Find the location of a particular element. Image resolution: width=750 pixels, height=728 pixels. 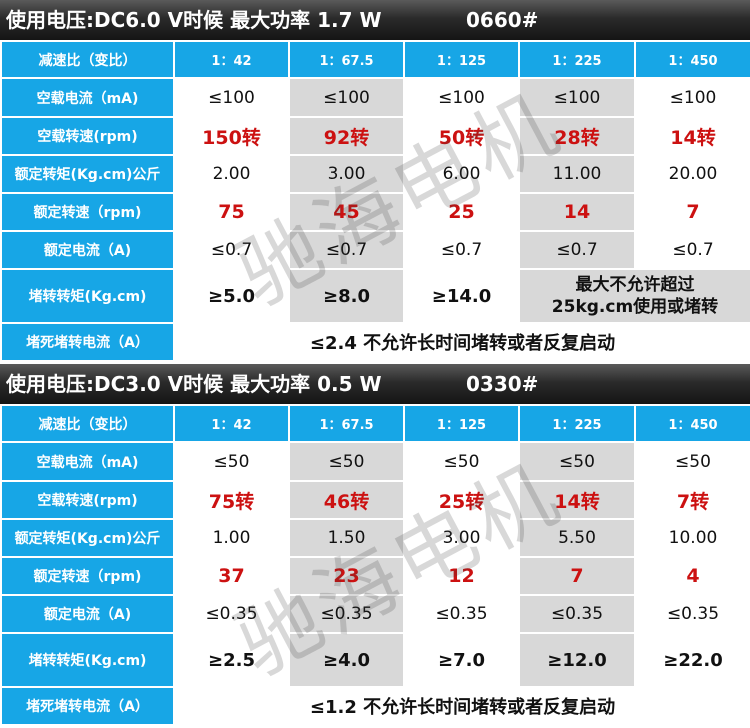

value-cell: 2.00 is located at coordinates (231, 174).